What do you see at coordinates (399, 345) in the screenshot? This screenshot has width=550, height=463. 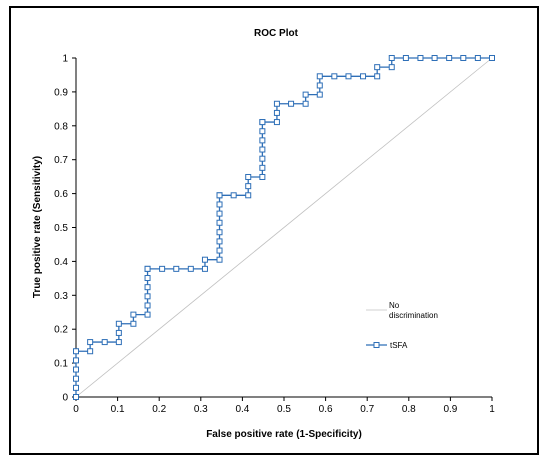 I see `legend-label-series: tSFA` at bounding box center [399, 345].